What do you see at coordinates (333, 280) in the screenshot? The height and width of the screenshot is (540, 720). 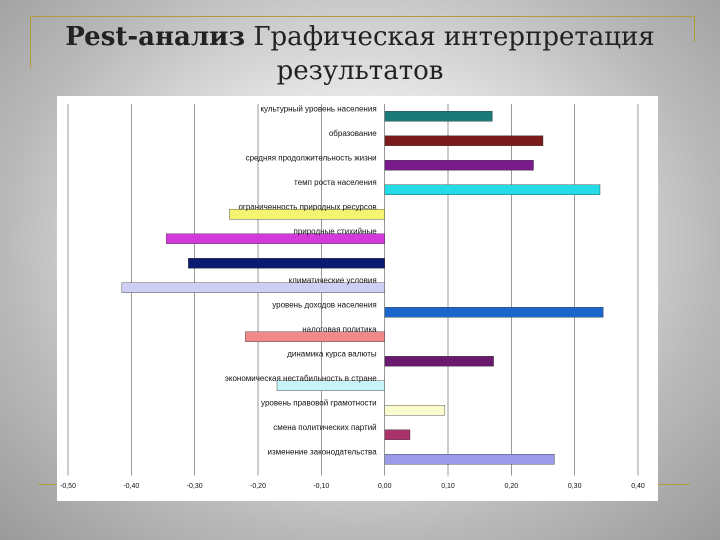 I see `category-label-7: климатические условия` at bounding box center [333, 280].